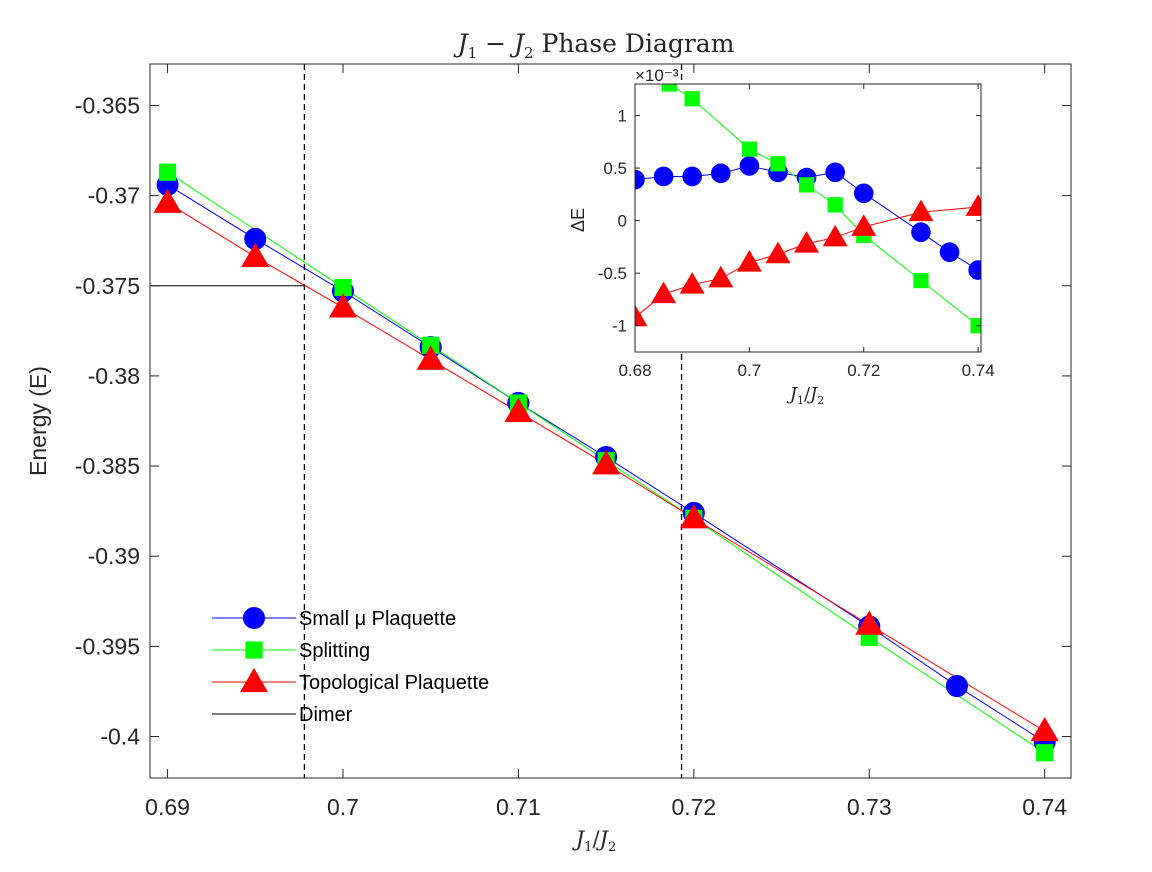 This screenshot has width=1152, height=872. Describe the element at coordinates (750, 370) in the screenshot. I see `inset-x-tick-label: 0.7` at that location.